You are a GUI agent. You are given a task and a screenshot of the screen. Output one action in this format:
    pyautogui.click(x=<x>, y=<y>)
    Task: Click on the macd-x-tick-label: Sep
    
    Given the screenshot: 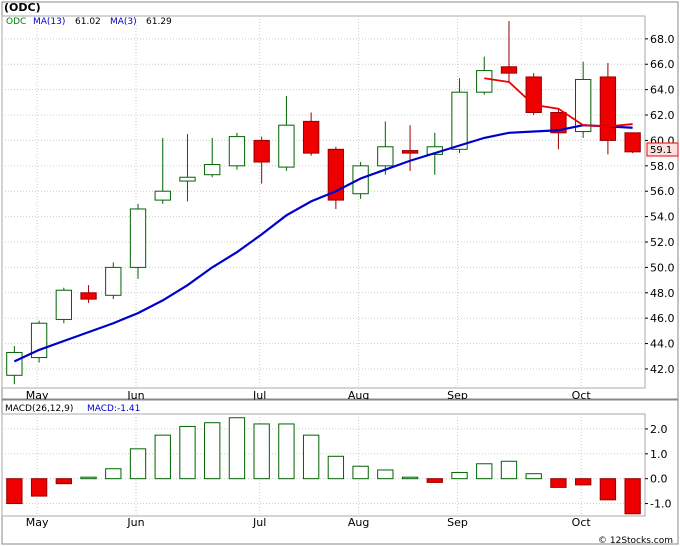 What is the action you would take?
    pyautogui.click(x=457, y=522)
    